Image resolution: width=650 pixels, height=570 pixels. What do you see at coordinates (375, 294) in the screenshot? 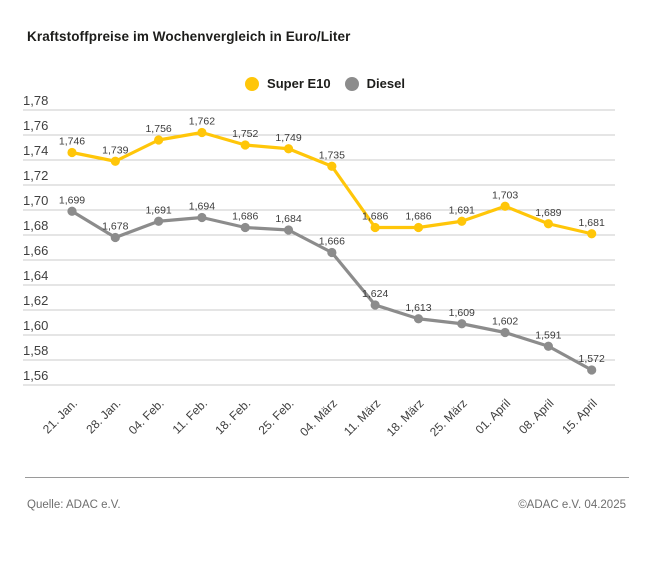
I see `value-label-diesel: 1,624` at bounding box center [375, 294].